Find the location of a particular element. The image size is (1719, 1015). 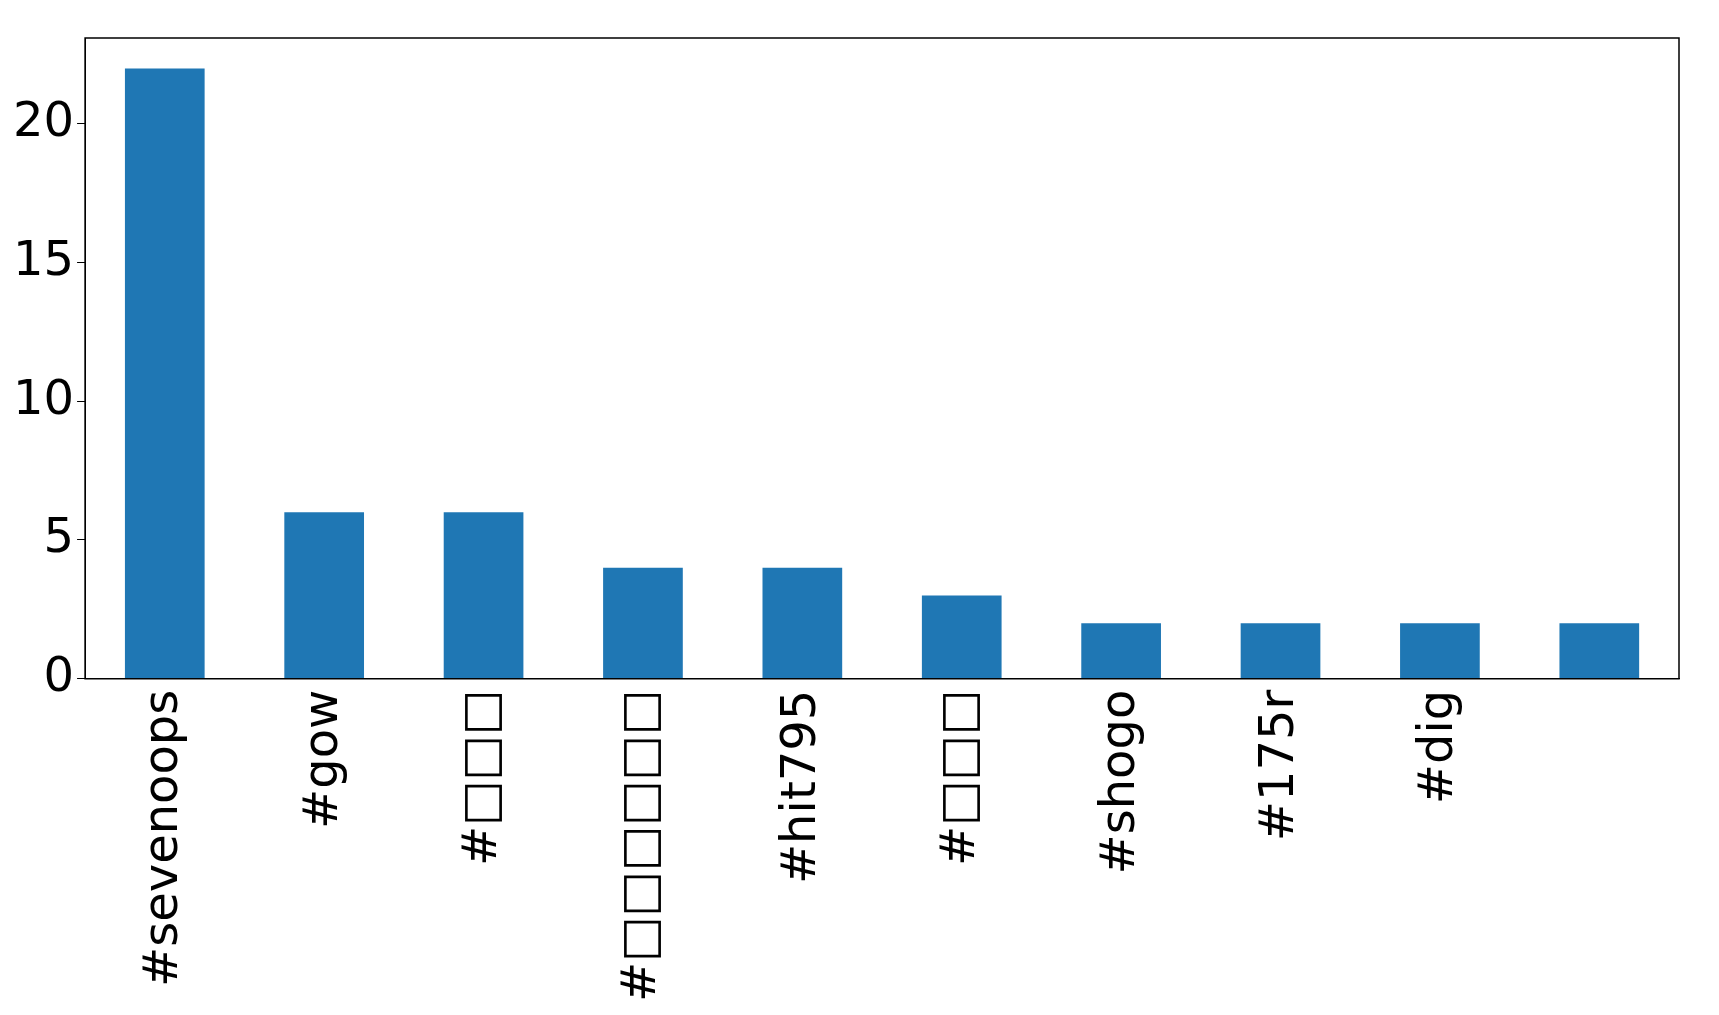

y-tick-label: 15 is located at coordinates (44, 258).